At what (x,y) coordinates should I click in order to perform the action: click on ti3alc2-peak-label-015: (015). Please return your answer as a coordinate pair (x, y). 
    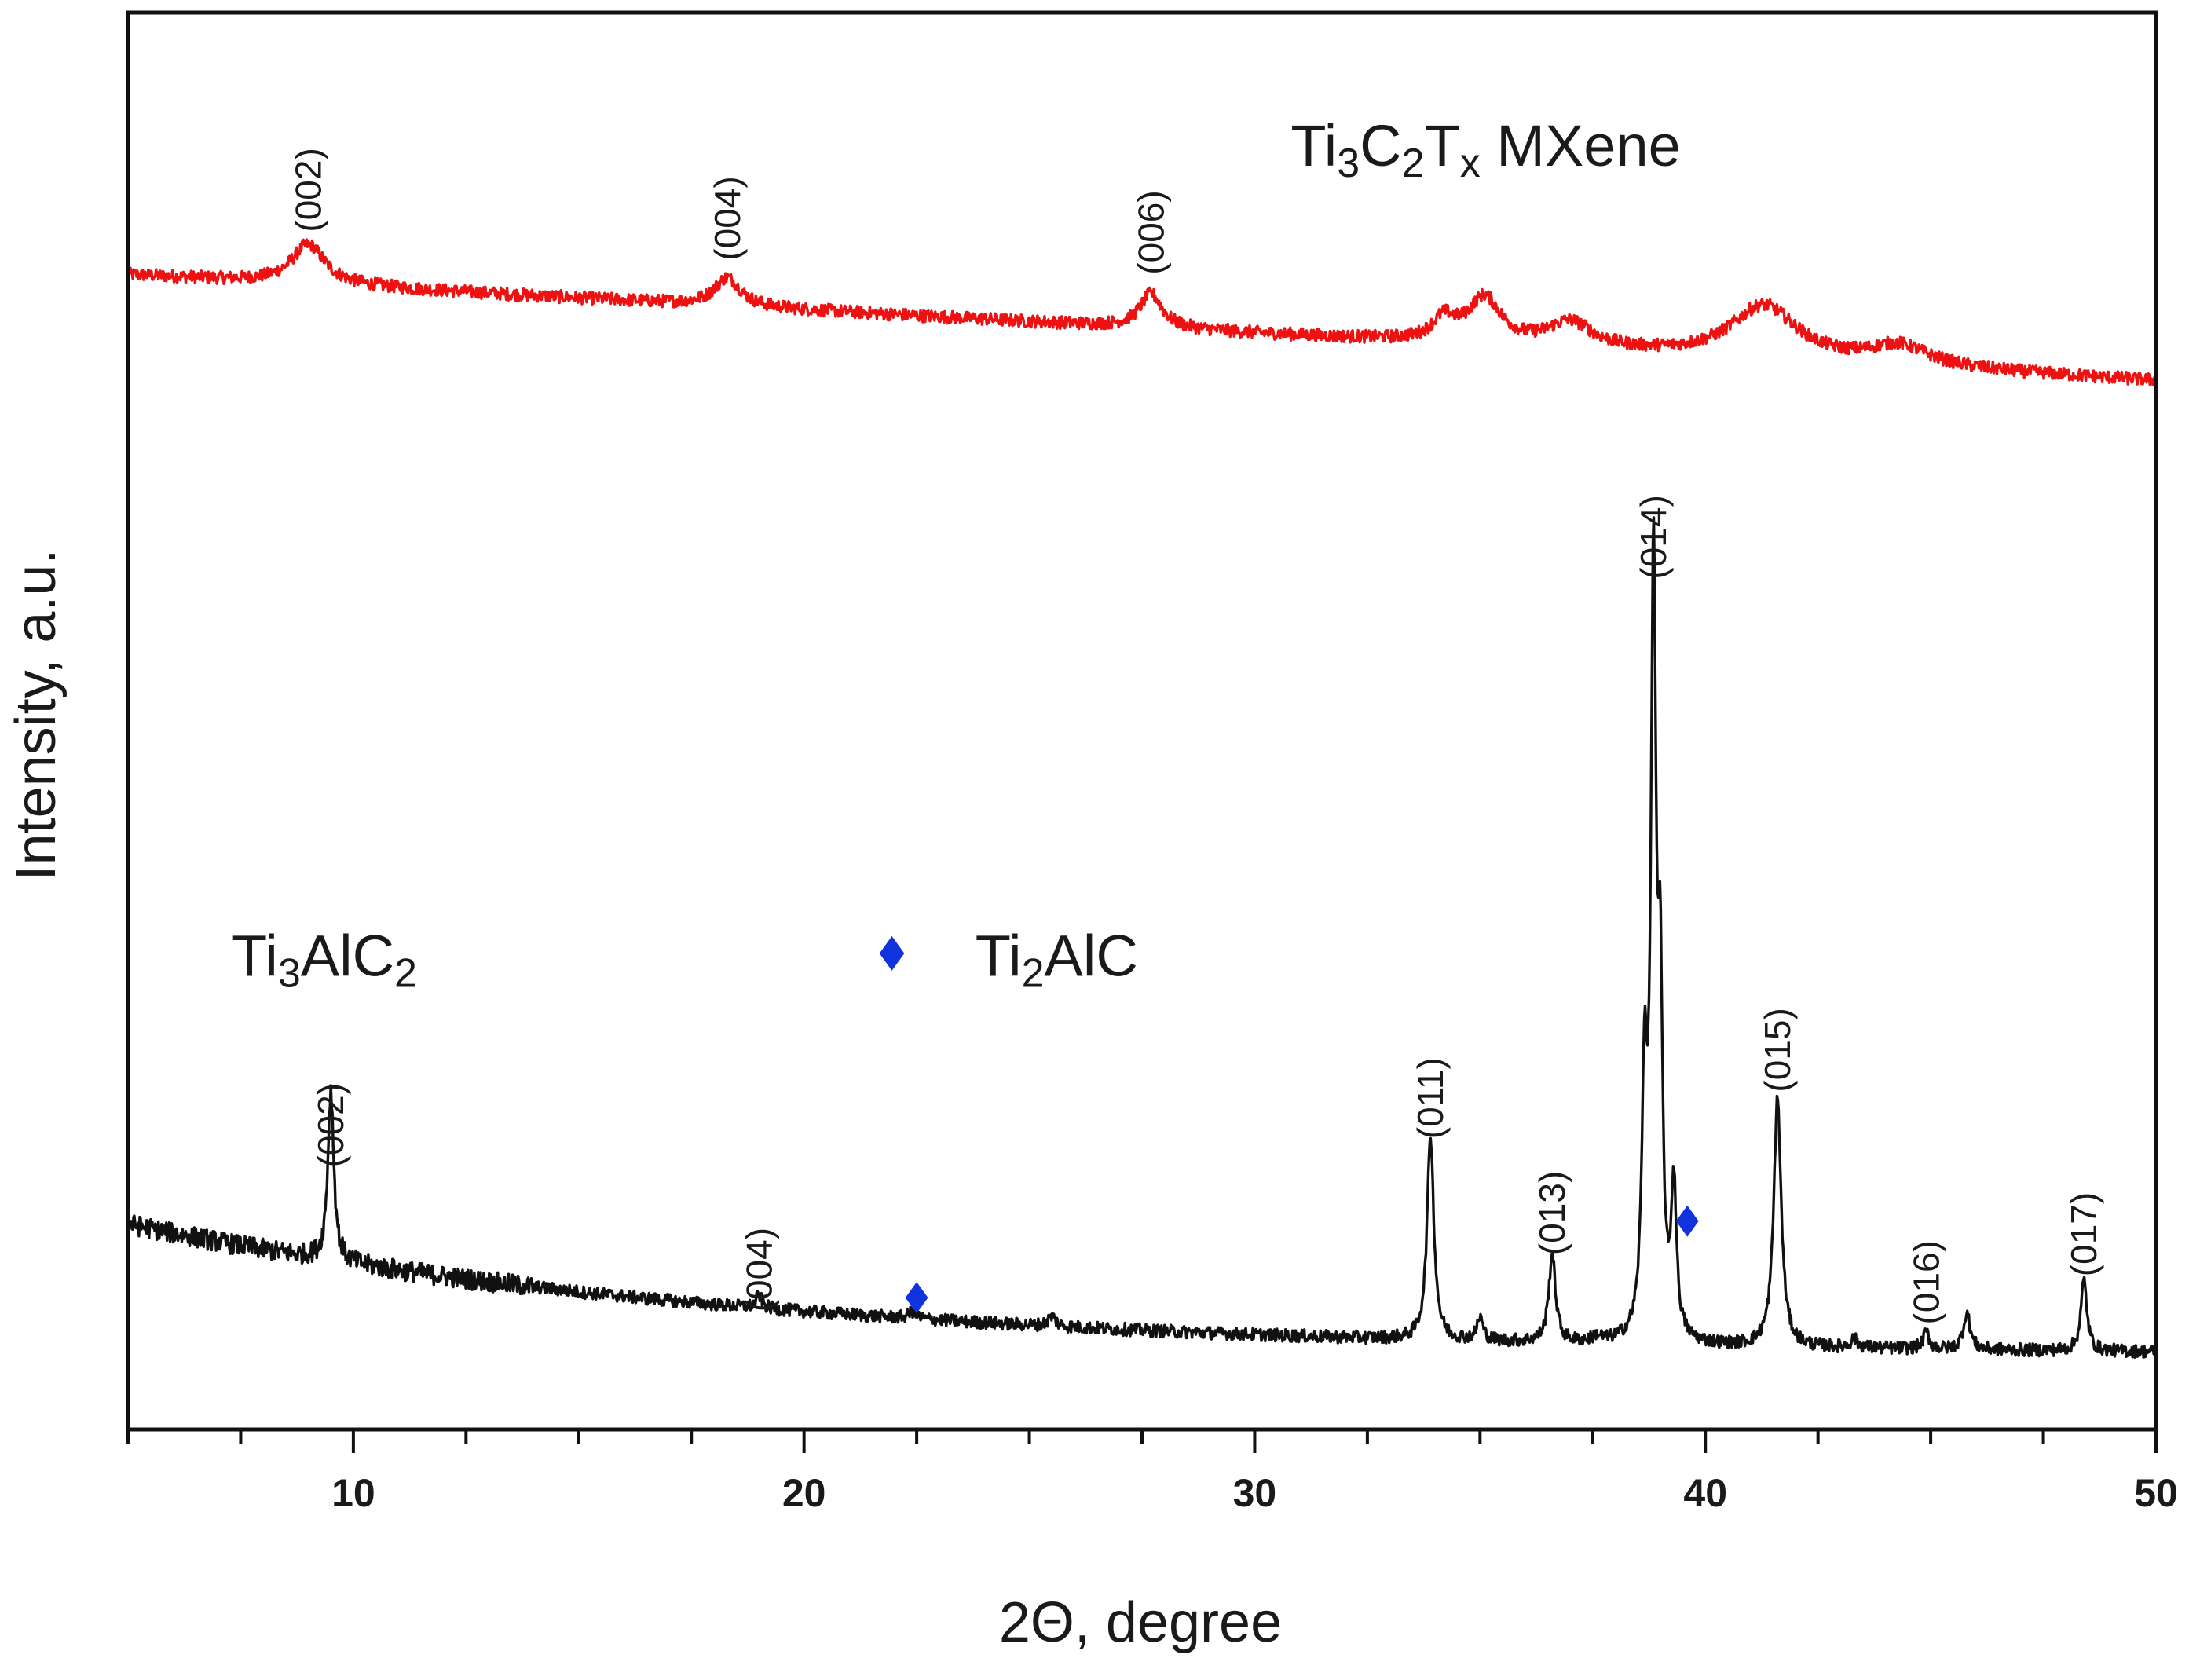
    Looking at the image, I should click on (1777, 1050).